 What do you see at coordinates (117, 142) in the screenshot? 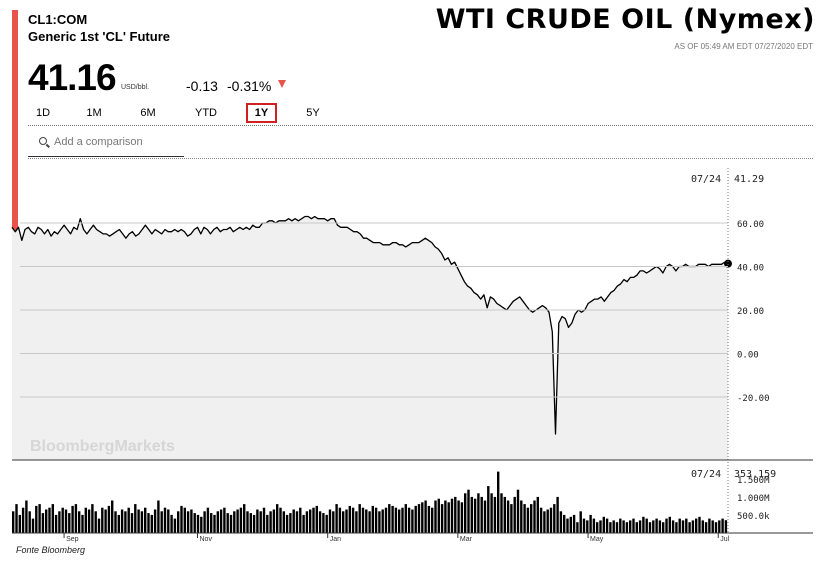
I see `comparison-input` at bounding box center [117, 142].